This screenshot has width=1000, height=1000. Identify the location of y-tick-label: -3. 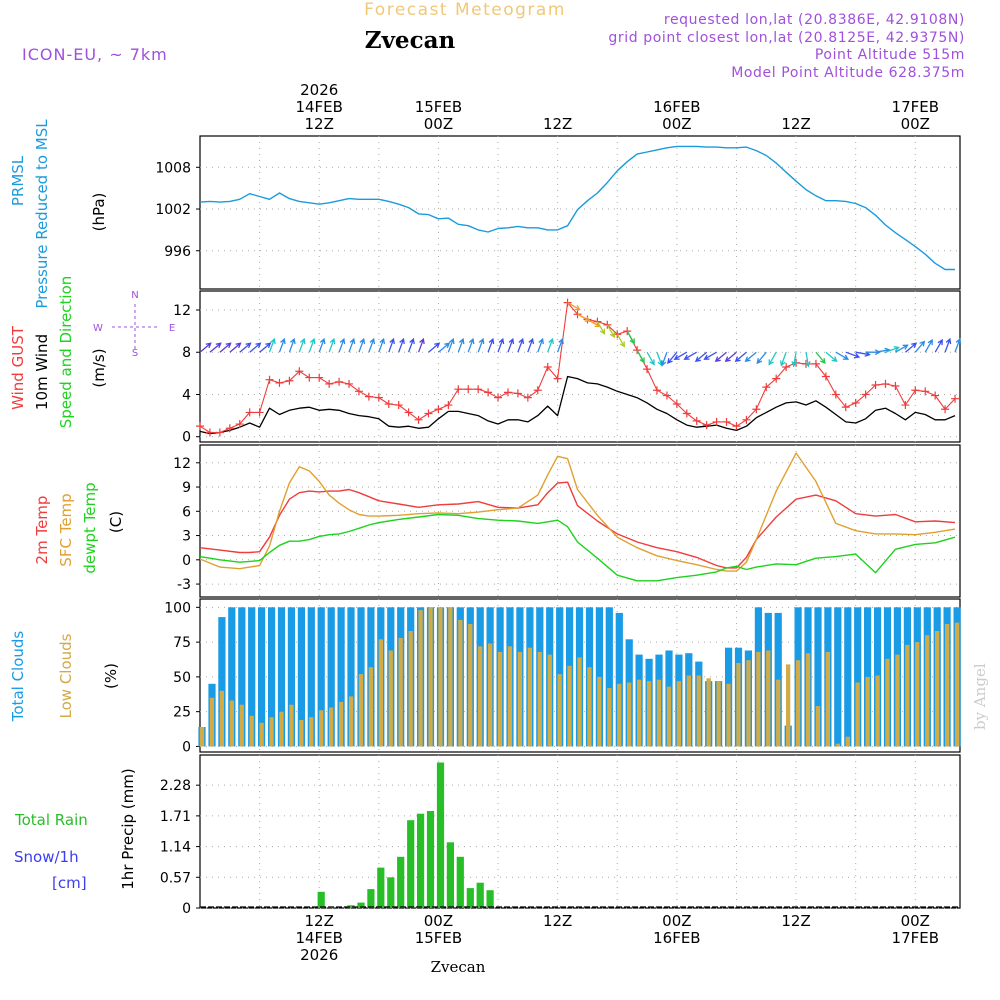
(184, 585).